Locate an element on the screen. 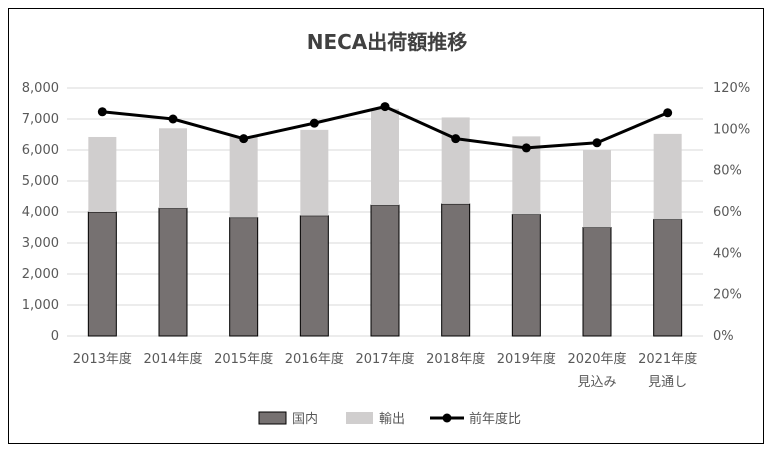 The image size is (772, 454). ratio-line is located at coordinates (385, 127).